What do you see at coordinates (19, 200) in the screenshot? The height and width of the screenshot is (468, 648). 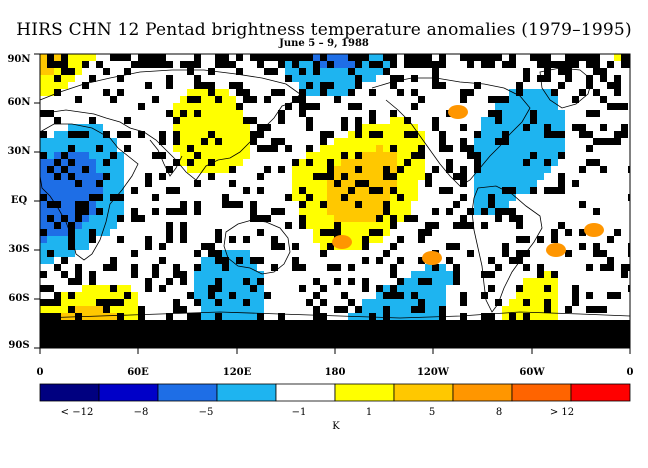 I see `lat-label-eq: EQ` at bounding box center [19, 200].